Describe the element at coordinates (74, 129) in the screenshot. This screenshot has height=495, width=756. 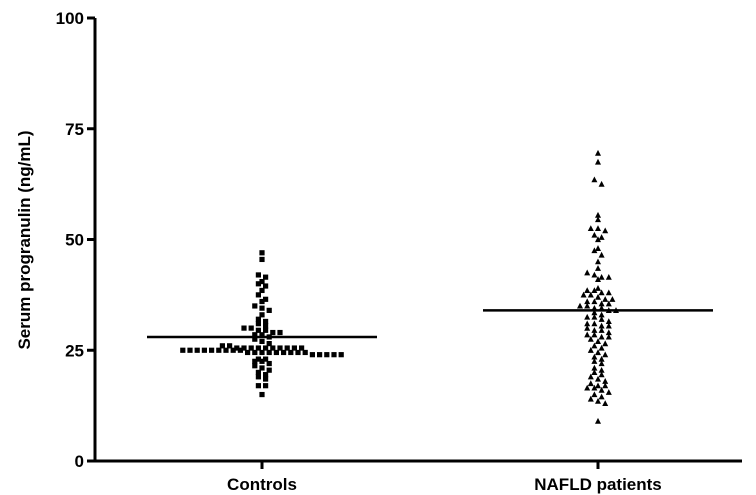
I see `y-tick-label: 75` at that location.